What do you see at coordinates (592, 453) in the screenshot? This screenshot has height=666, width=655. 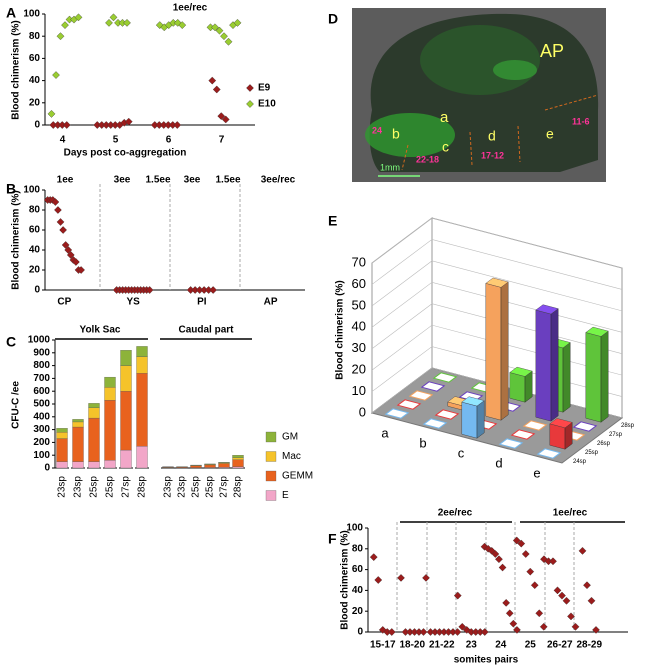 I see `series-label: 25sp` at bounding box center [592, 453].